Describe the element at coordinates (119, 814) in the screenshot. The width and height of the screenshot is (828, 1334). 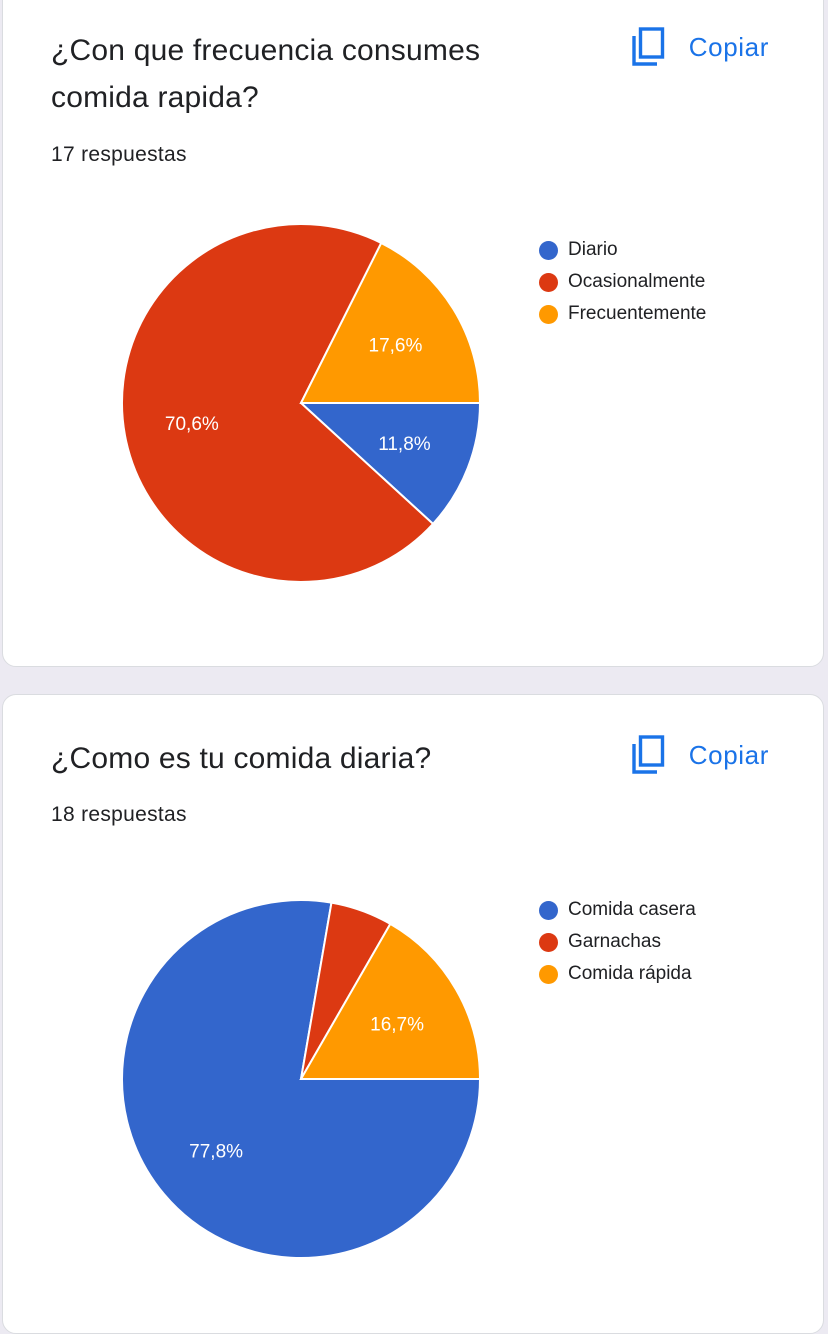
I see `response-count: 18 respuestas` at that location.